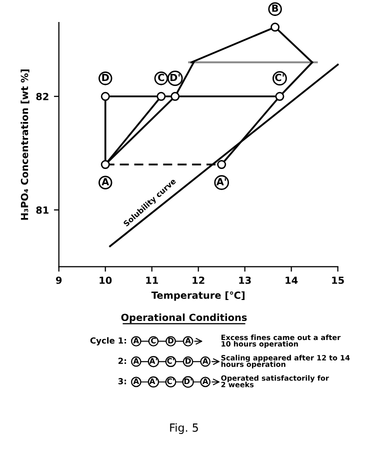 Image resolution: width=368 pixels, height=452 pixels. Describe the element at coordinates (122, 381) in the screenshot. I see `text: 3:` at that location.